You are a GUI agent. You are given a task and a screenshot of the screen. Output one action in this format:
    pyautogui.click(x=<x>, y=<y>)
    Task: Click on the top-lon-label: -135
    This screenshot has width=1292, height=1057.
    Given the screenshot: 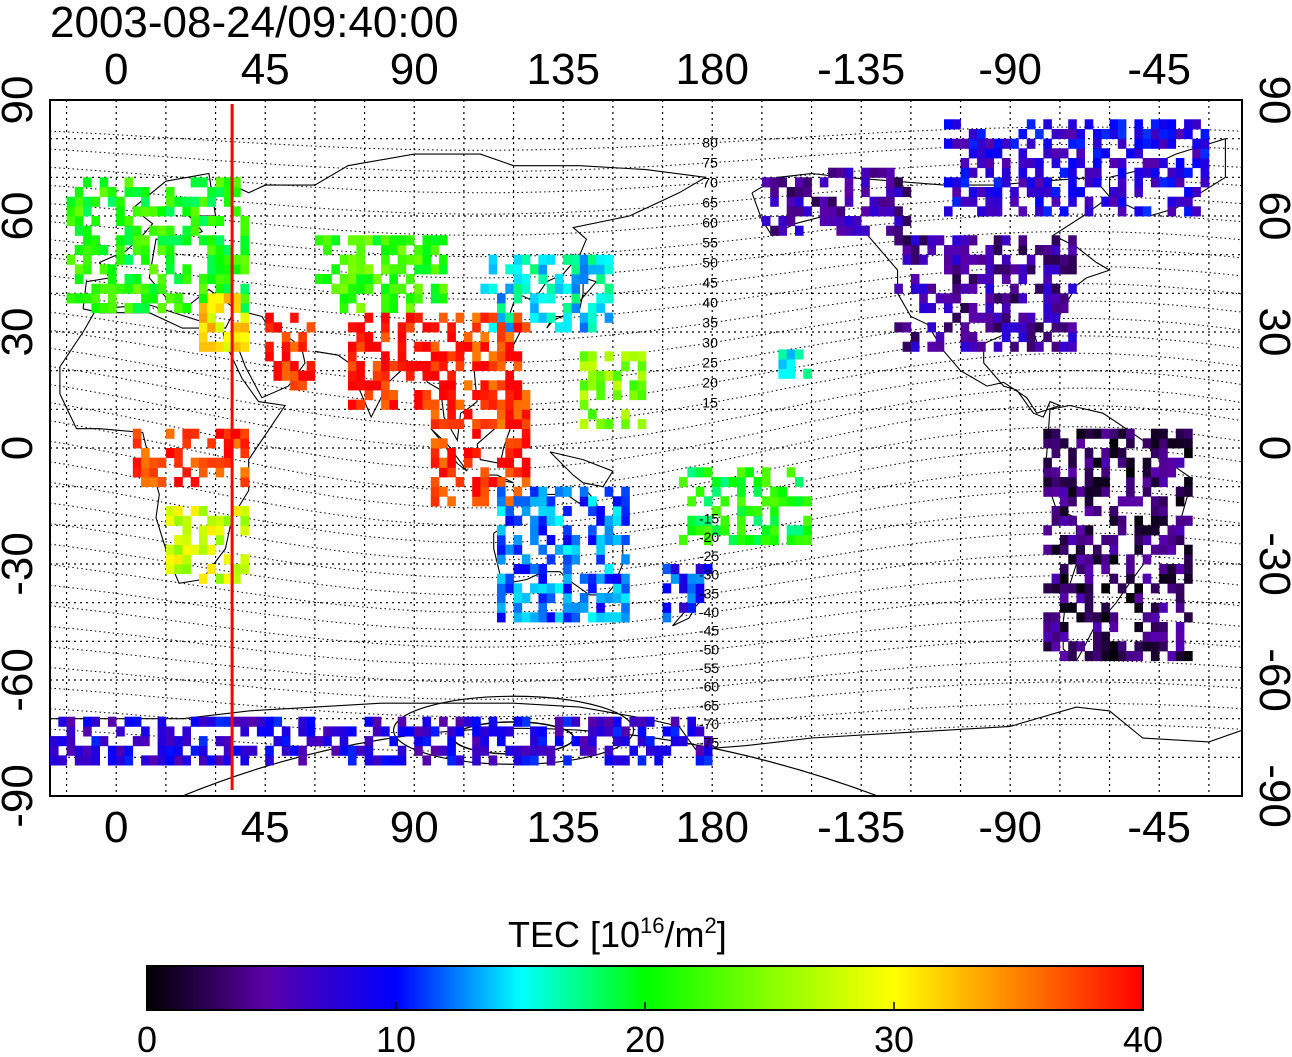 What is the action you would take?
    pyautogui.click(x=861, y=69)
    